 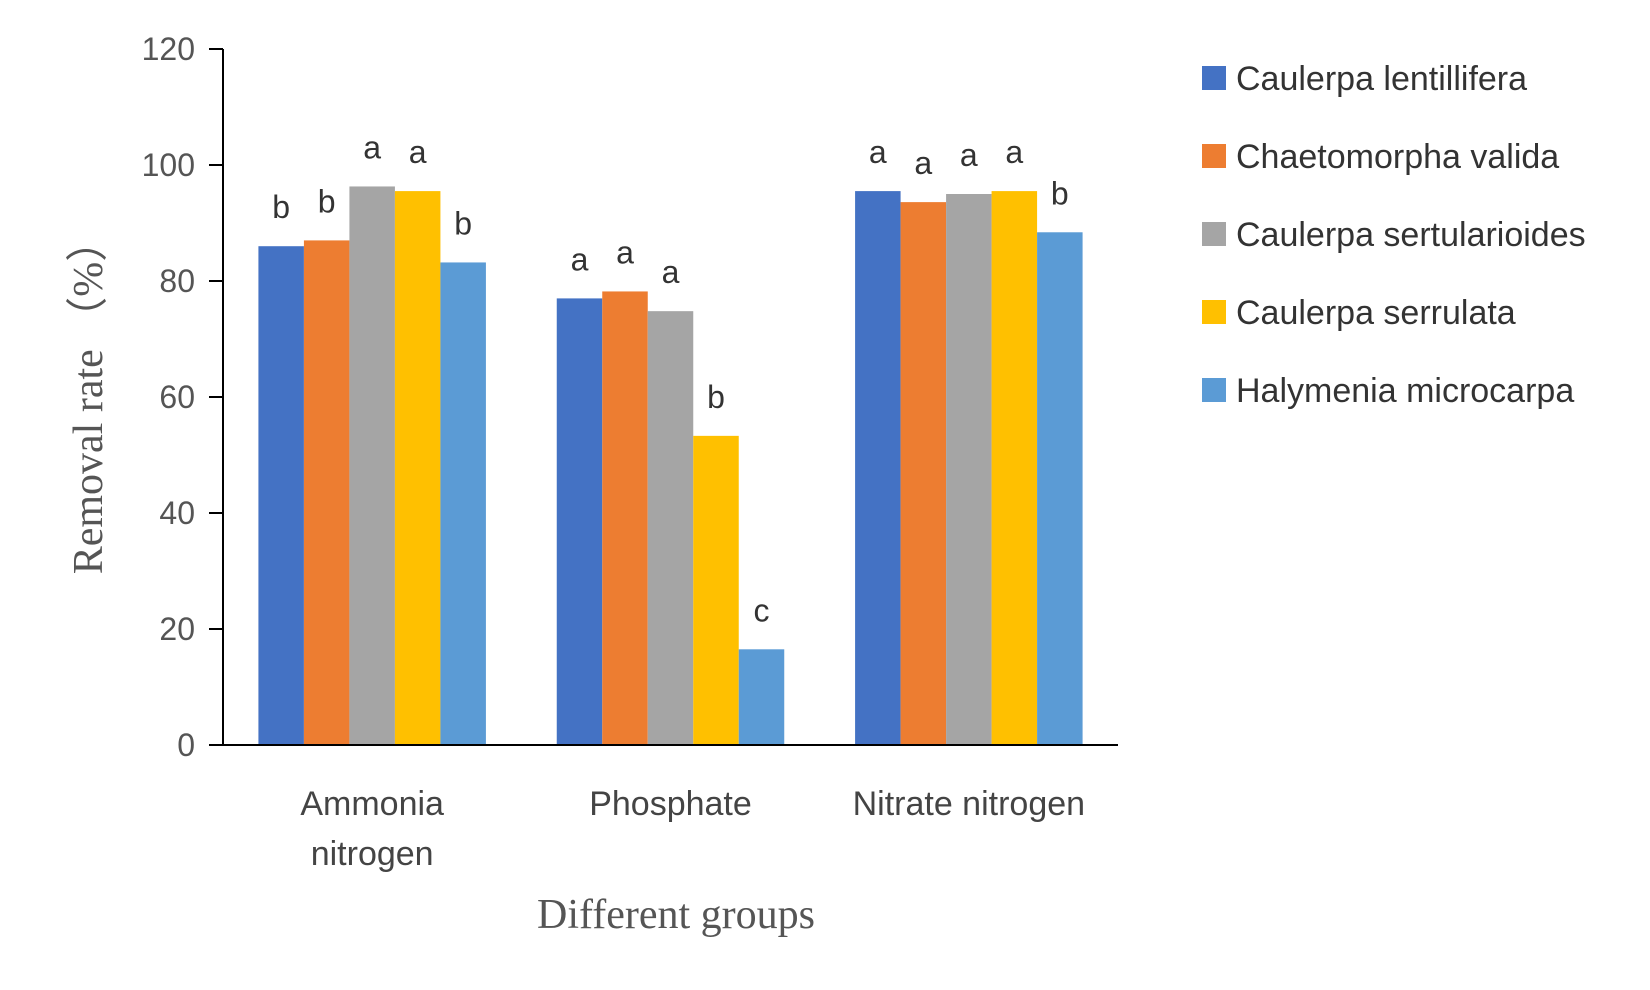 I want to click on legend-label: Caulerpa serrulata, so click(x=1376, y=313).